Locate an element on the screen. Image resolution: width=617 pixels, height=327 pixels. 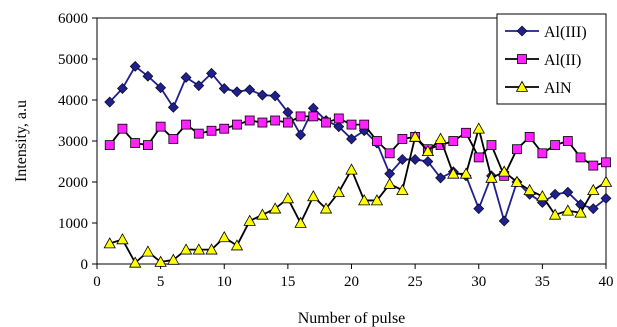
x-tick-label: 35 is located at coordinates (542, 282).